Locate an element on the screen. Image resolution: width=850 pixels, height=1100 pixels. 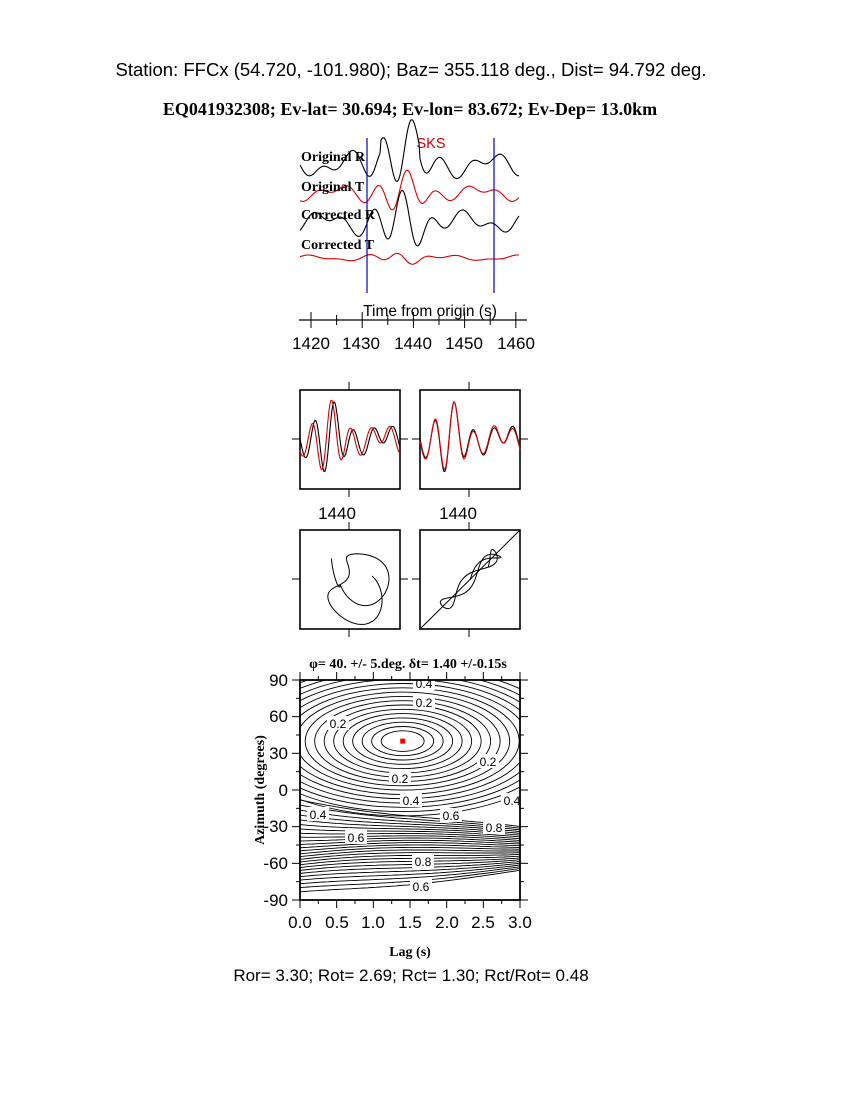
time-tick-1450: 1450 is located at coordinates (464, 343).